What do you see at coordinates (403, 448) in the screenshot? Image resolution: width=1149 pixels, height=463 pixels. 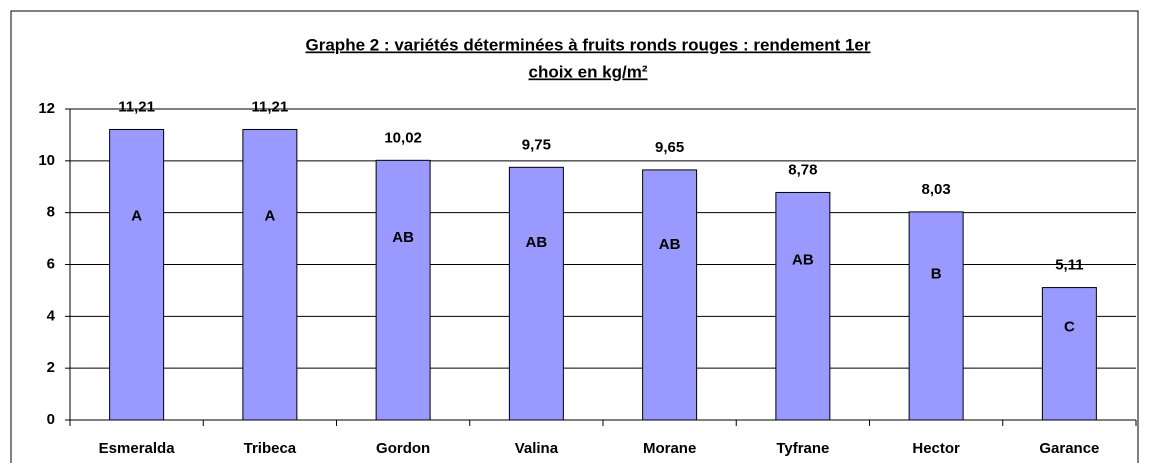 I see `x-tick-label: Gordon` at bounding box center [403, 448].